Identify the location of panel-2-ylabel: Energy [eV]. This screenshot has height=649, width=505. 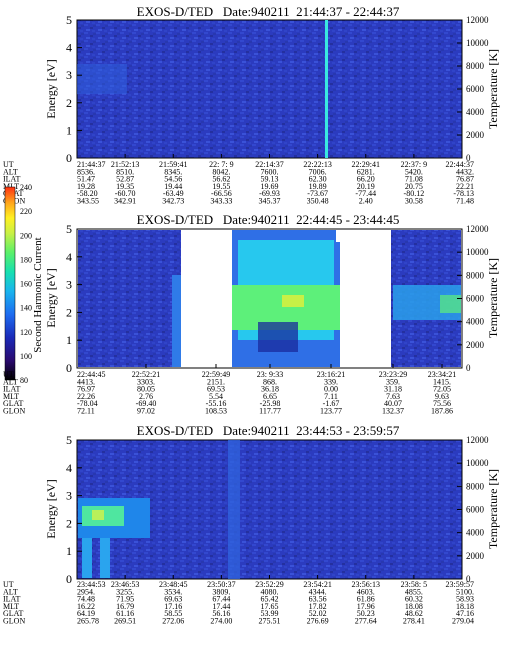
(51, 297).